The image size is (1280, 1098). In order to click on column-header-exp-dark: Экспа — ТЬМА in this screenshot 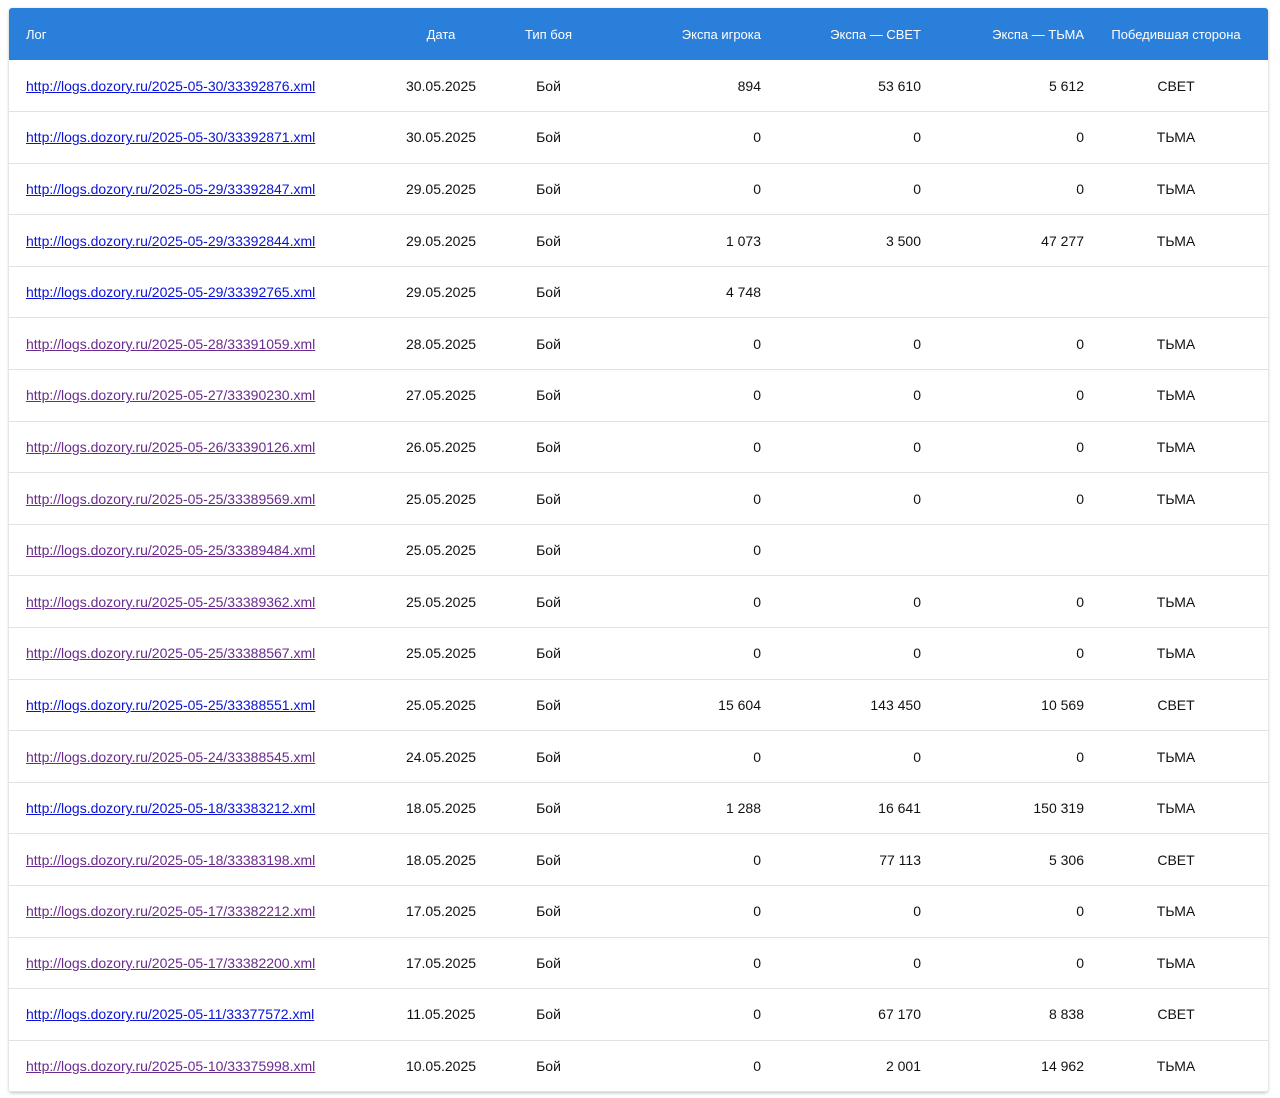, I will do `click(1038, 34)`.